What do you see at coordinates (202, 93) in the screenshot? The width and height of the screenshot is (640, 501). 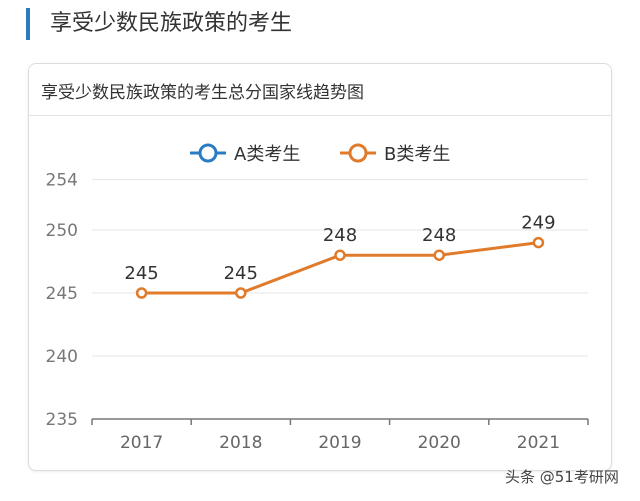 I see `chart-title: 享受少数民族政策的考生总分国家线趋势图` at bounding box center [202, 93].